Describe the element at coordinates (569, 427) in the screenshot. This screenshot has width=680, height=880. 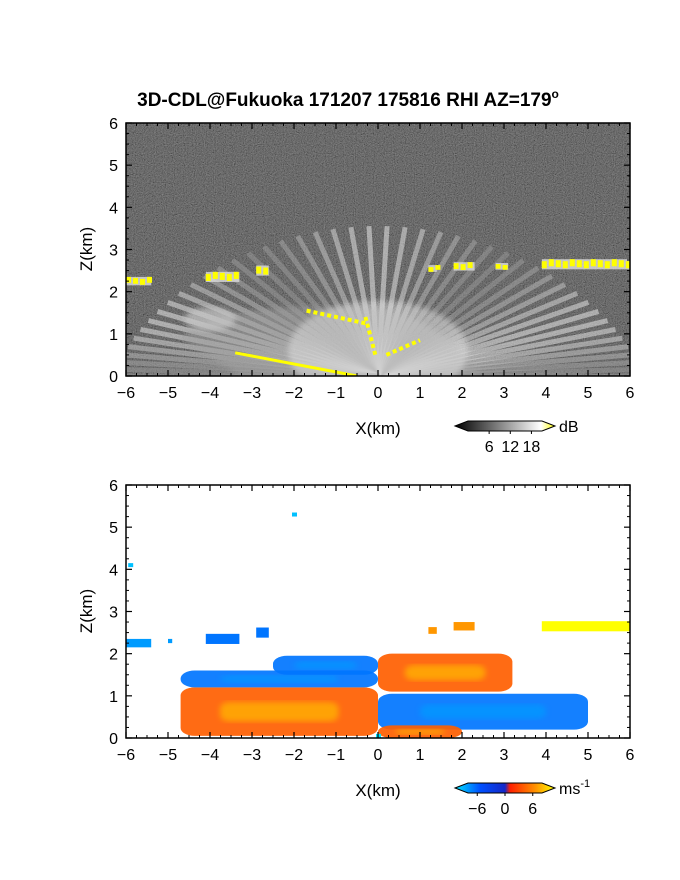
I see `intensity-colorbar-unit: dB` at that location.